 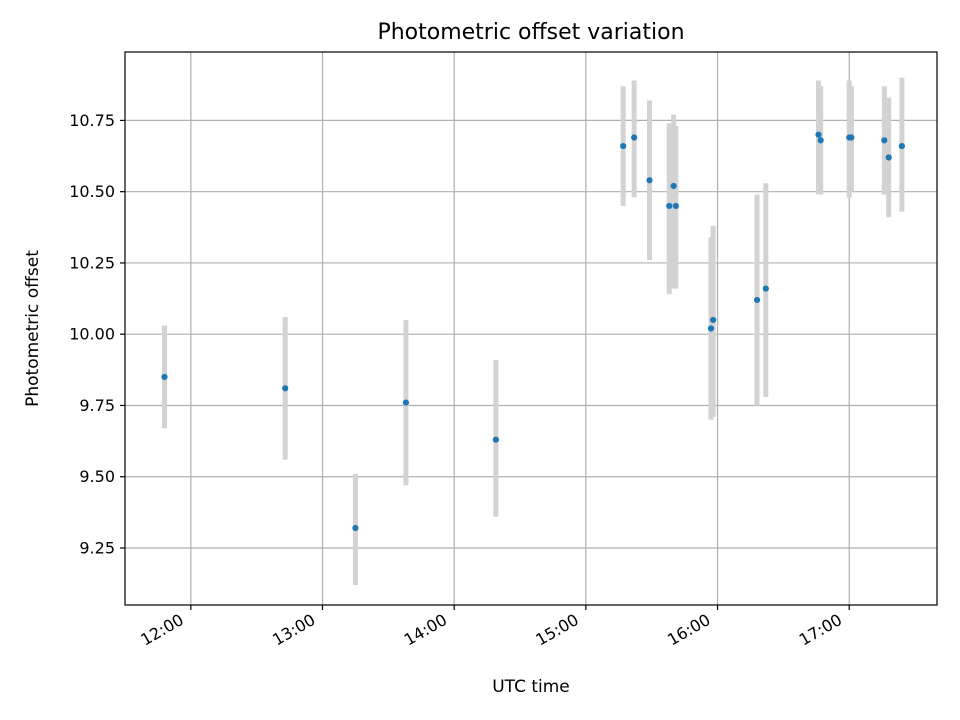 I want to click on y-tick-label-5: 10.50, so click(x=92, y=191).